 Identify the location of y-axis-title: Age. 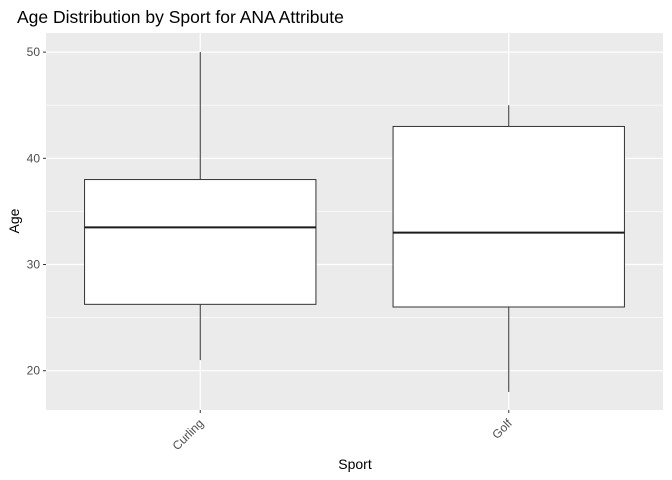
(14, 220).